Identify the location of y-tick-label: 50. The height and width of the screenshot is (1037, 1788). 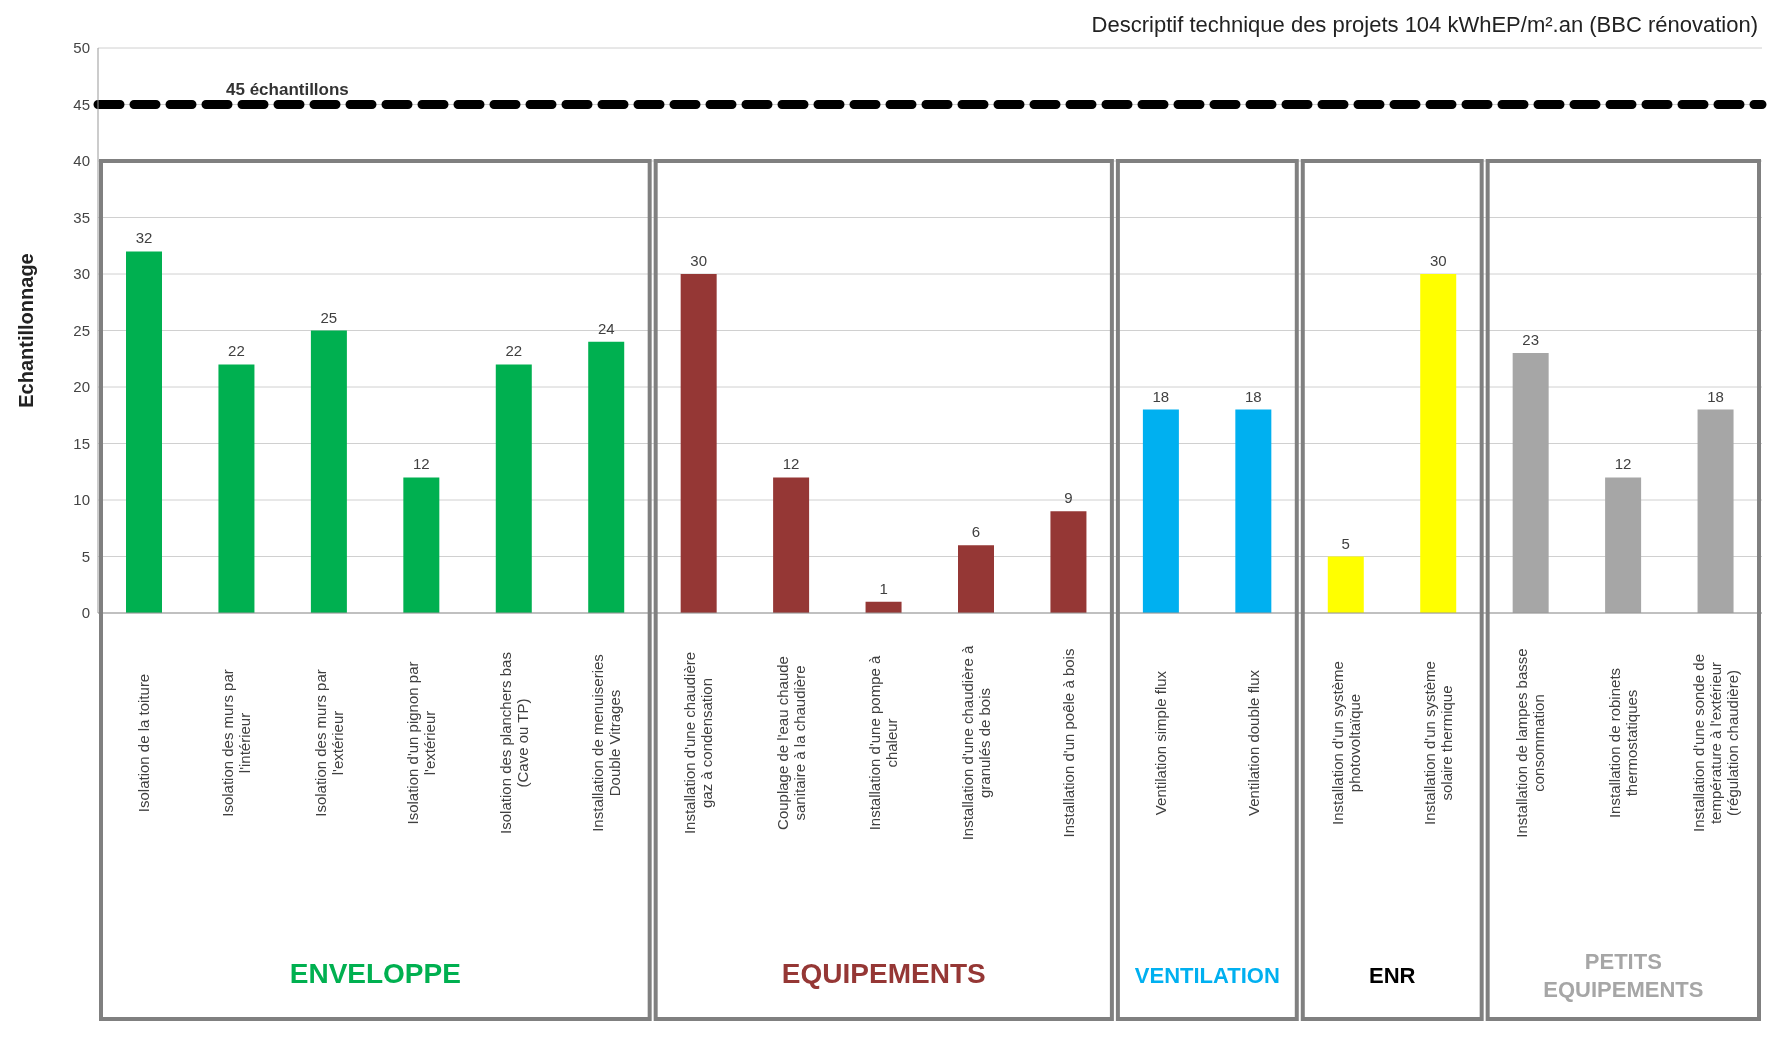
(81, 48).